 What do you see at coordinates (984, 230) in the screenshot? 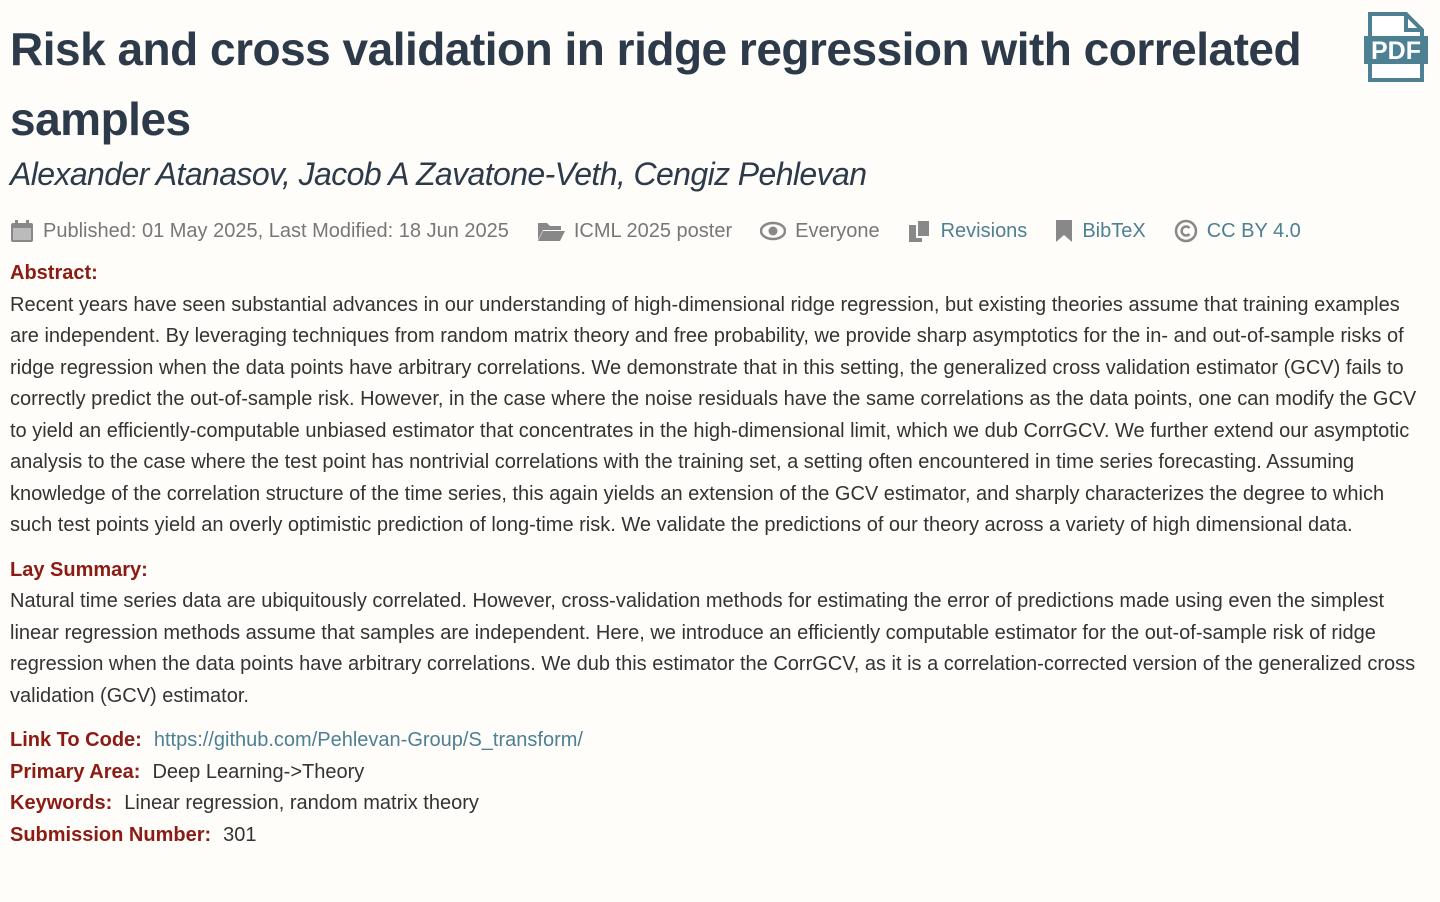
I see `revisions-link: Revisions` at bounding box center [984, 230].